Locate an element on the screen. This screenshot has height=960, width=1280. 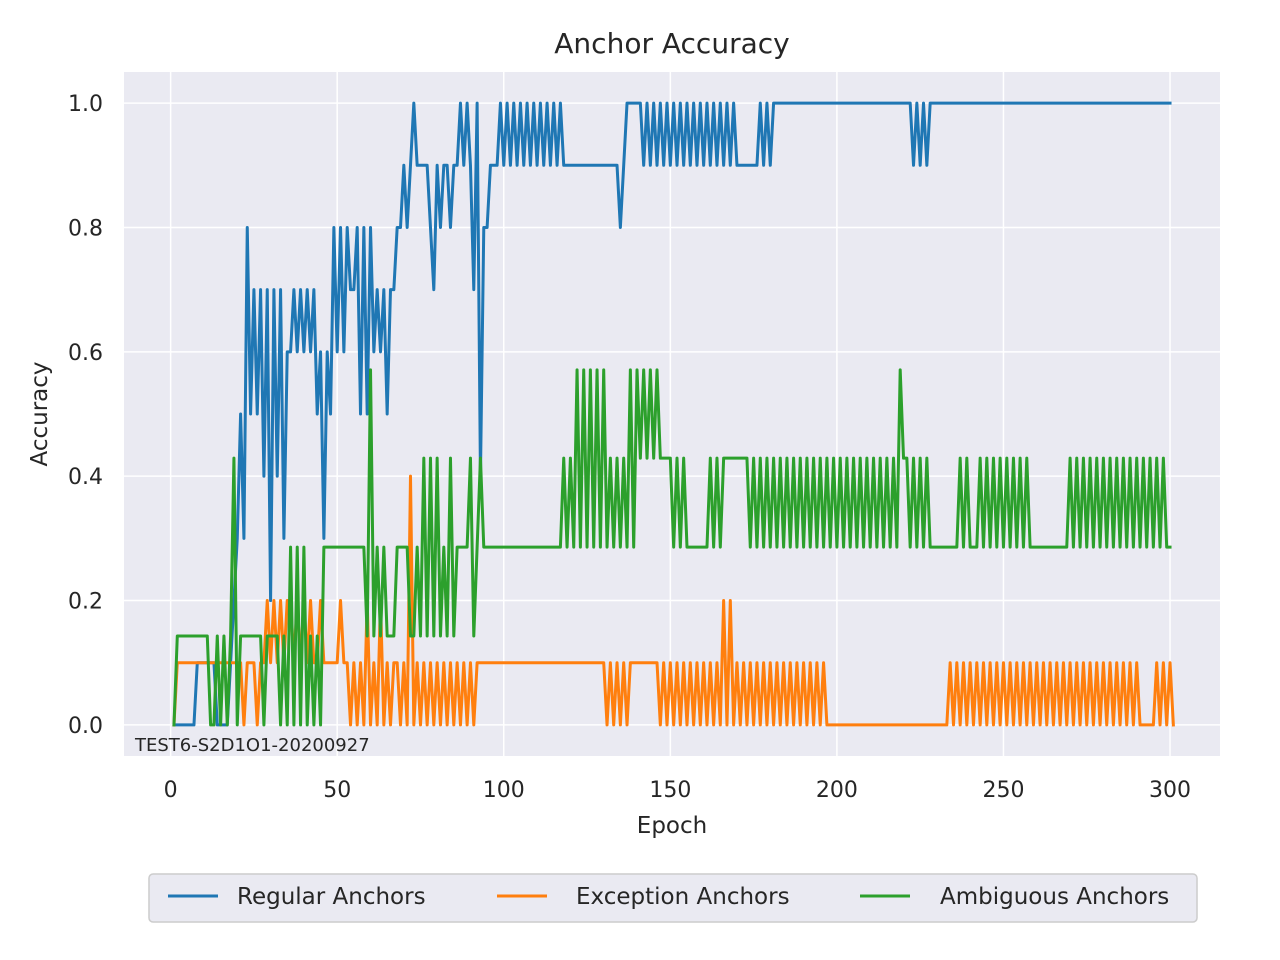
chart-title: Anchor Accuracy is located at coordinates (671, 43).